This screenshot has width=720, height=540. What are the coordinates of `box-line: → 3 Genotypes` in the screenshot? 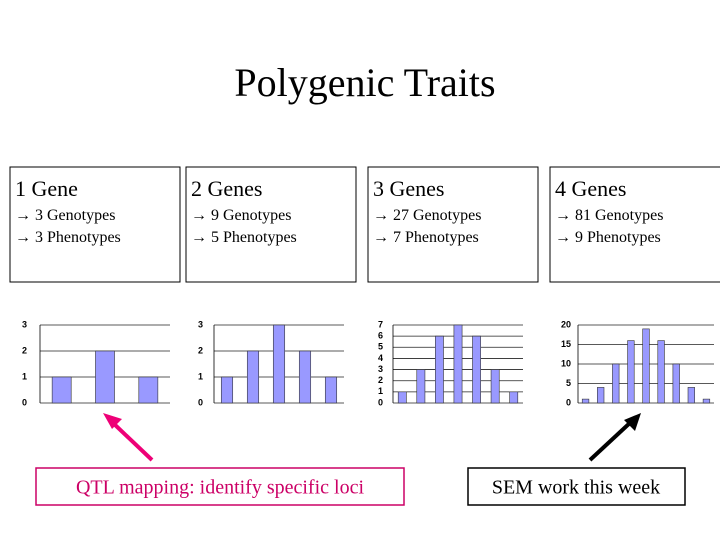 It's located at (65, 215).